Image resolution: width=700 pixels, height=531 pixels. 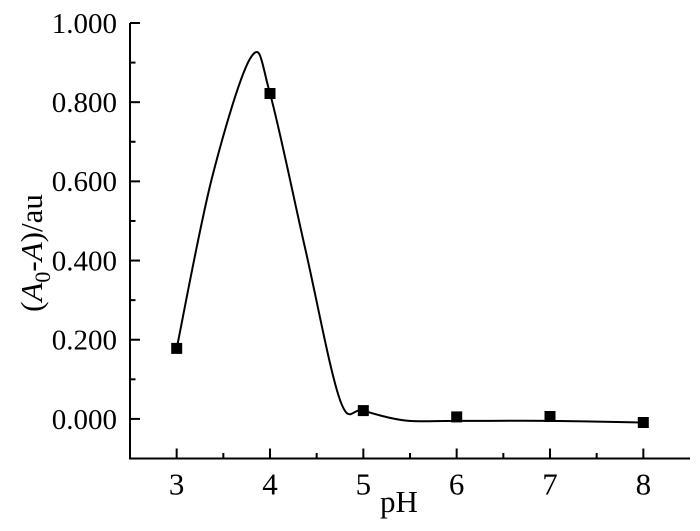 I want to click on x-tick-label: 6, so click(x=457, y=484).